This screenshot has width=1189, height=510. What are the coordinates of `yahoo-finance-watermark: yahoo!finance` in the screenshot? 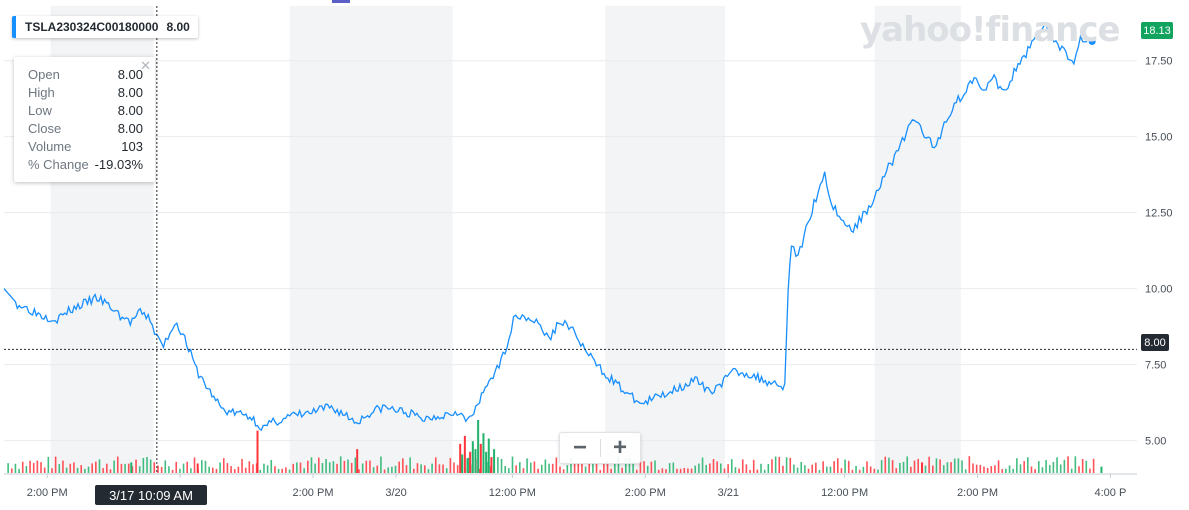 It's located at (990, 30).